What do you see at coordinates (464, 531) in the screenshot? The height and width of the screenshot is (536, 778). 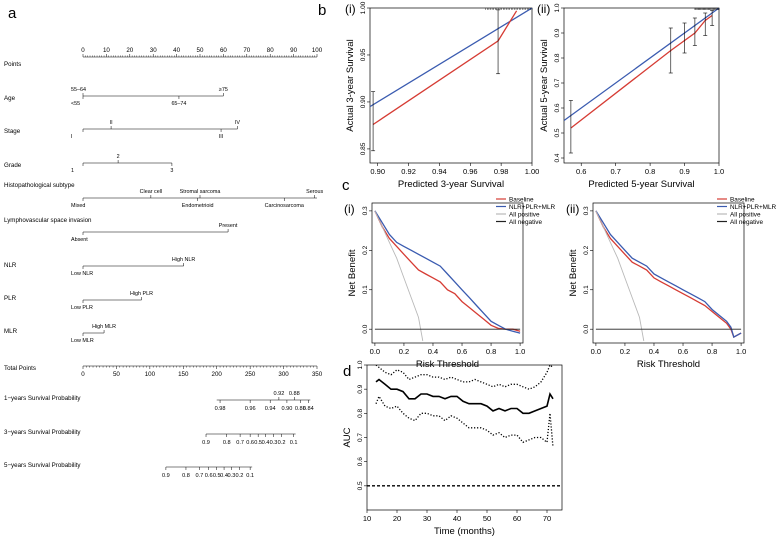 I see `x-axis-title: Time (months)` at bounding box center [464, 531].